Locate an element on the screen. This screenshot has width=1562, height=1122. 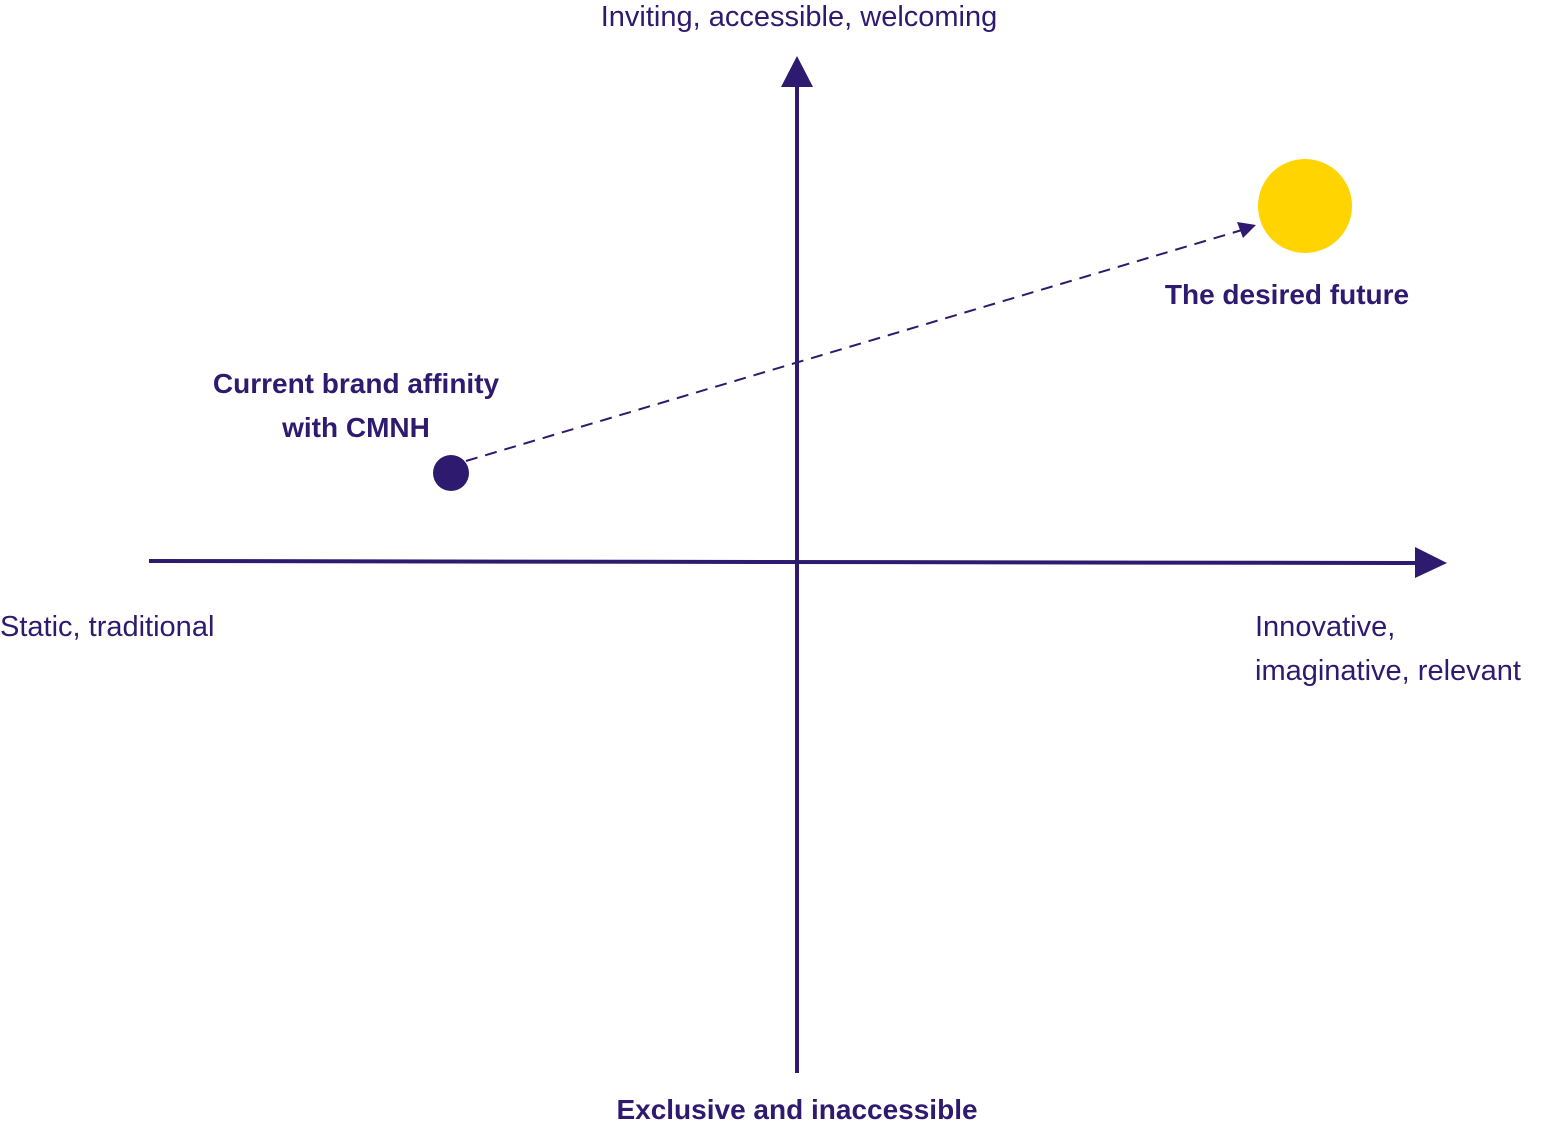
point-label: The desired future is located at coordinates (1287, 294).